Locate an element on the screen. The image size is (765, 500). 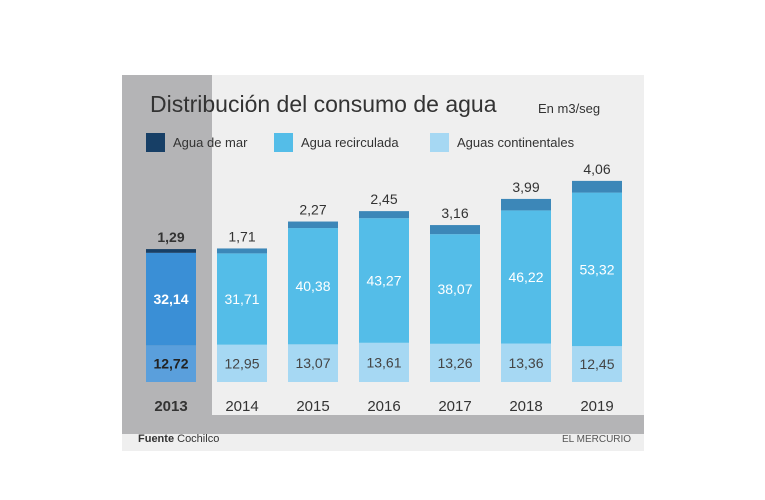
bar-agua-de-mar-2016 is located at coordinates (384, 215).